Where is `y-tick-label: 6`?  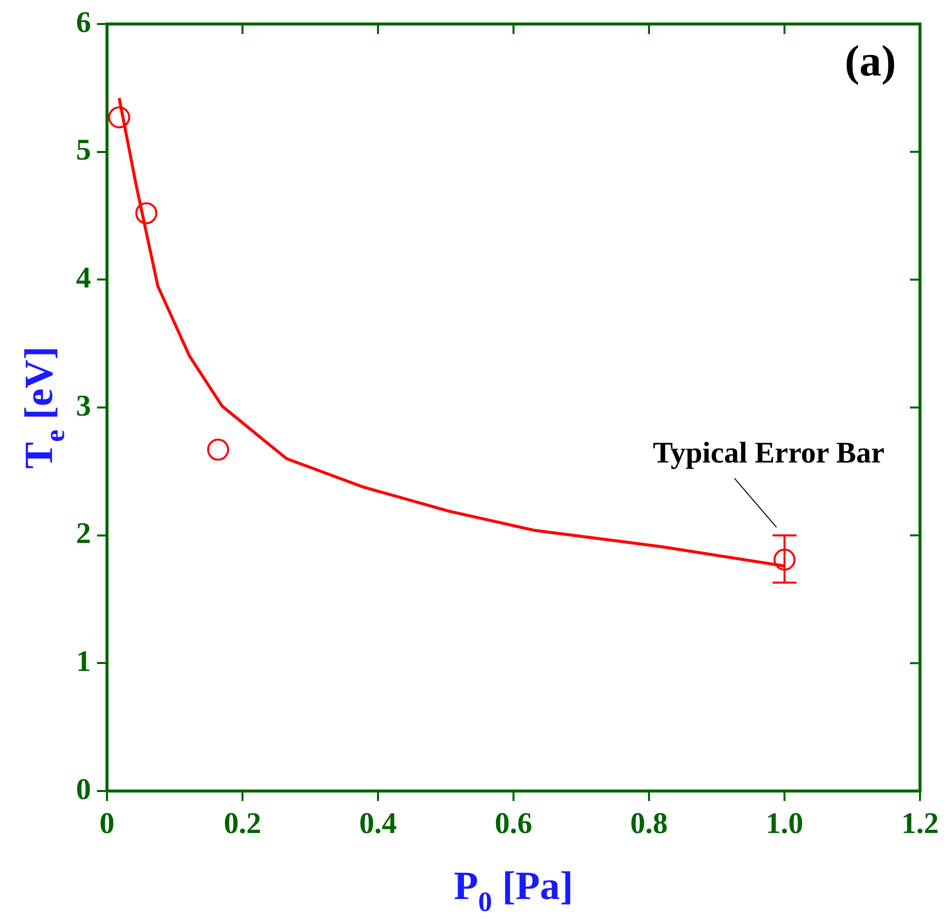
y-tick-label: 6 is located at coordinates (83, 22).